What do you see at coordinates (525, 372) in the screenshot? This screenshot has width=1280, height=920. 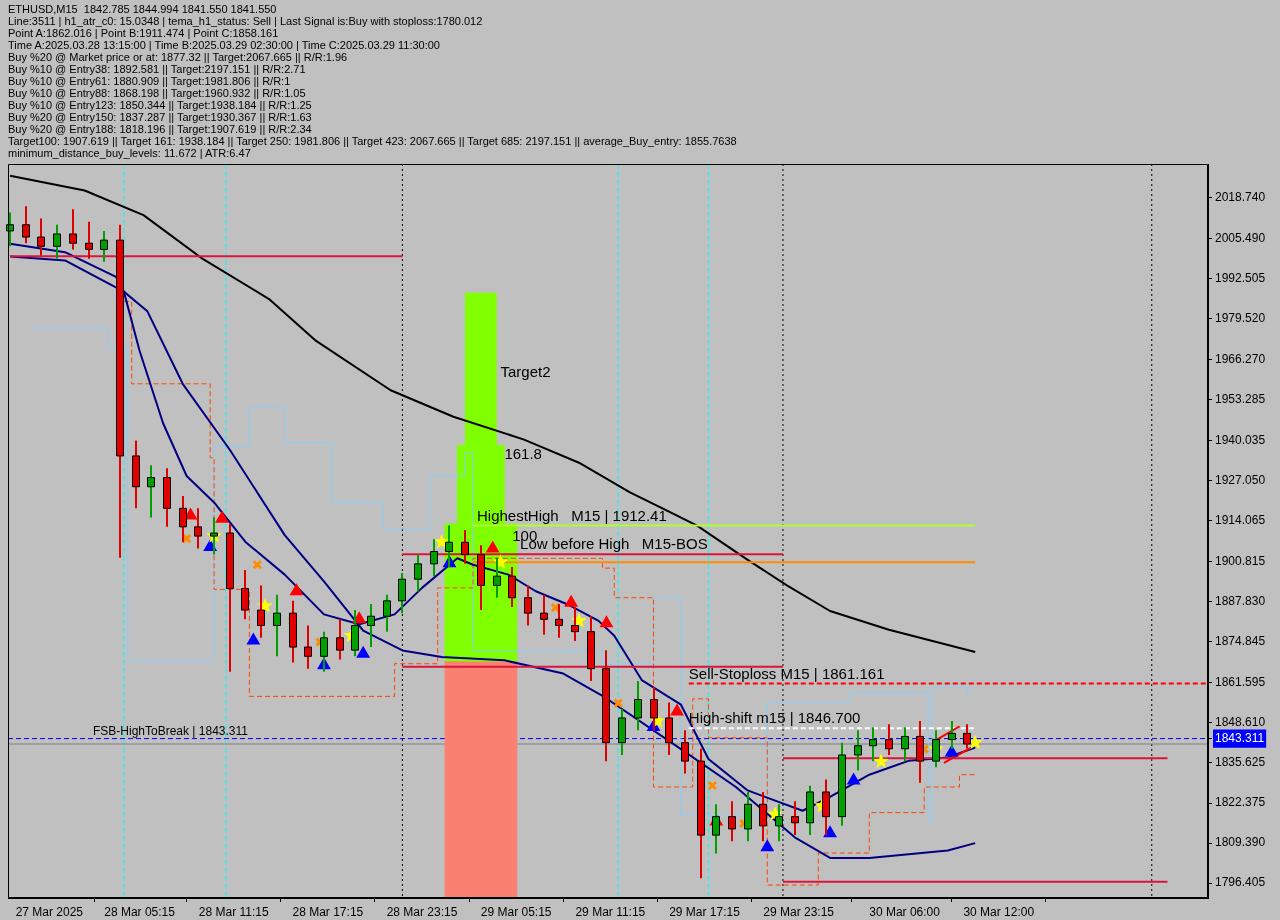 I see `annotation: Target2` at bounding box center [525, 372].